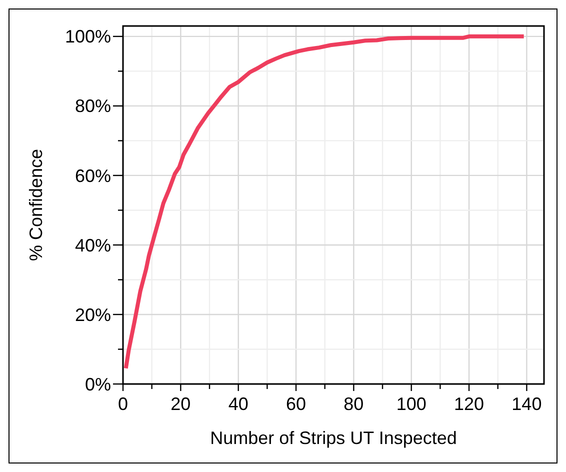 The height and width of the screenshot is (472, 566). Describe the element at coordinates (238, 404) in the screenshot. I see `x-tick-label: 40` at that location.